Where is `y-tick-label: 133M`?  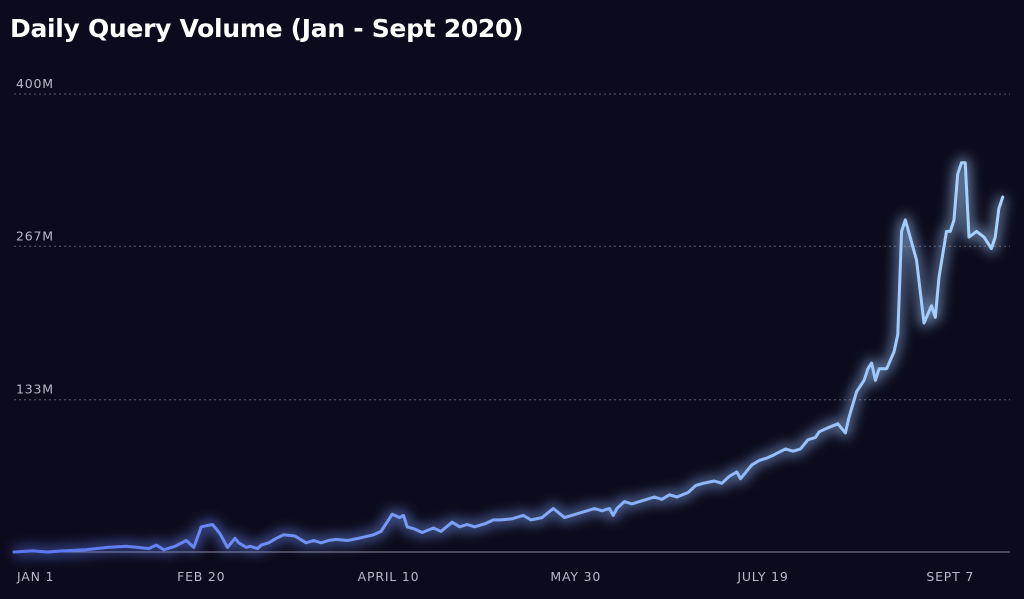 y-tick-label: 133M is located at coordinates (35, 389).